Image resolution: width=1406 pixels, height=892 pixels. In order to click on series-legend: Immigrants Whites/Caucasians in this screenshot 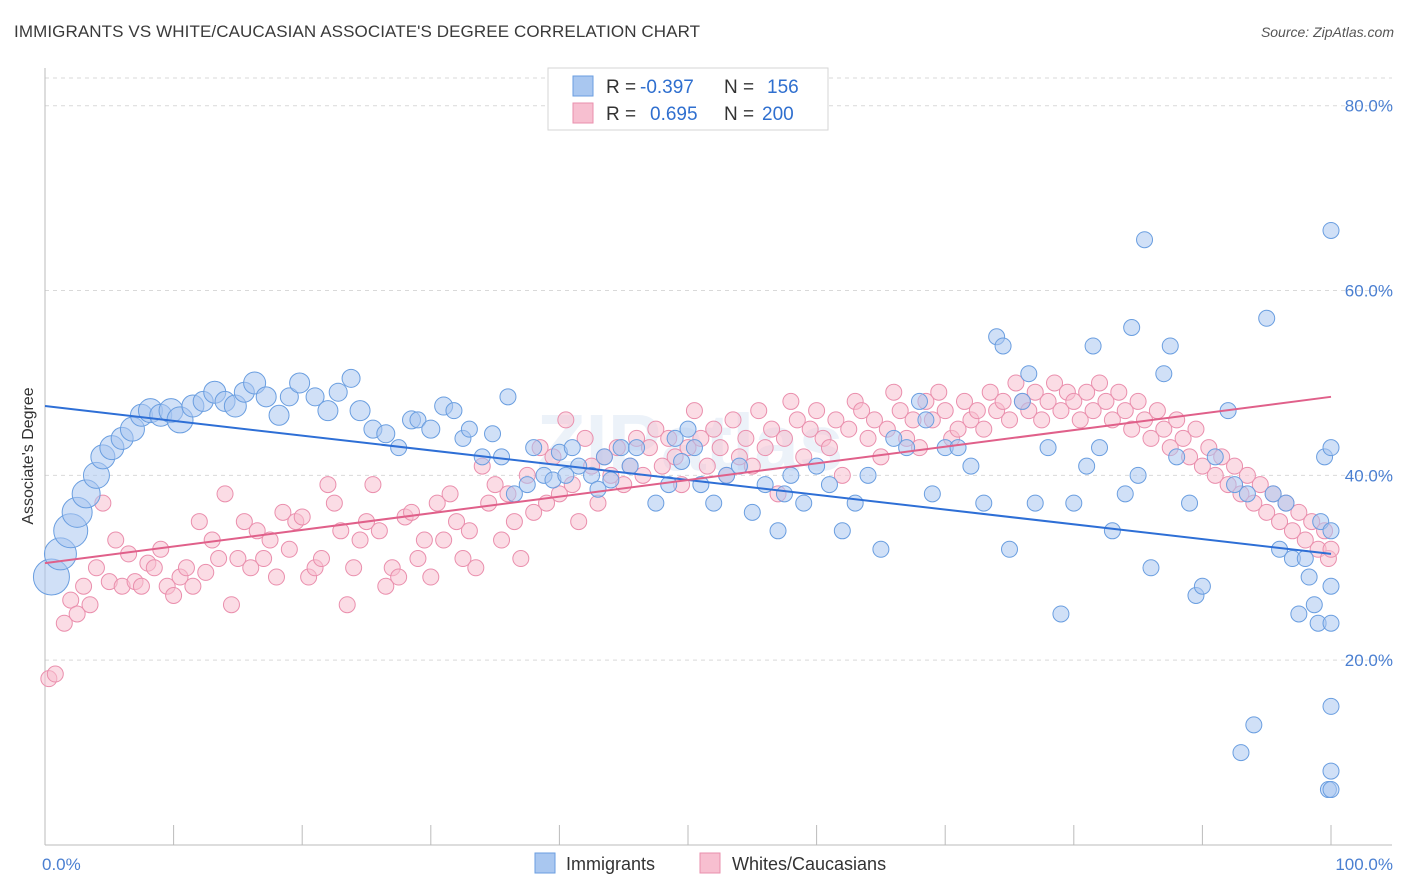, I will do `click(710, 863)`.